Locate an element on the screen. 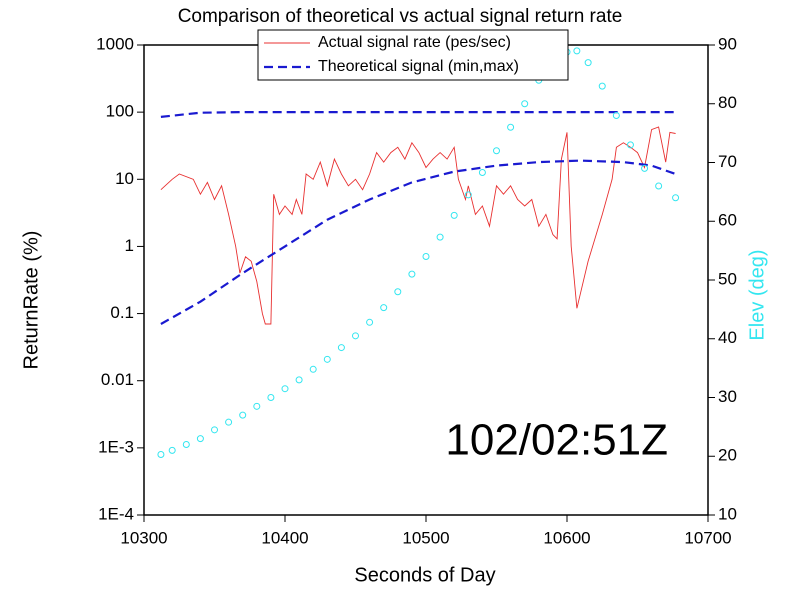 The width and height of the screenshot is (786, 596). annotation: 102/02:51Z is located at coordinates (556, 440).